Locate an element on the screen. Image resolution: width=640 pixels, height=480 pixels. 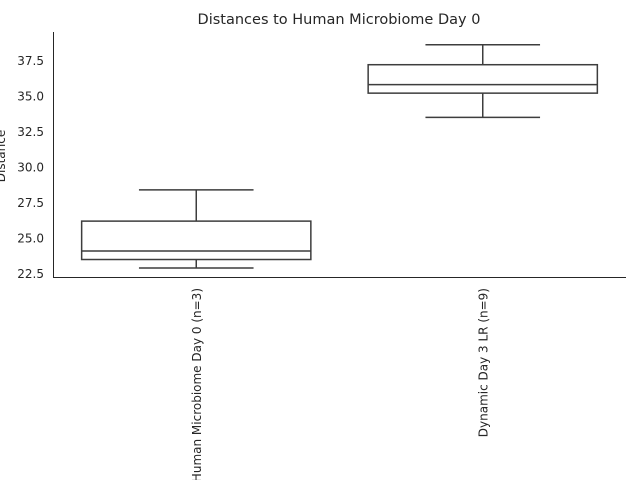
y-axis-ticks: 22.5 25.0 27.5 30.0 32.5 35.0 37.5 is located at coordinates (30, 167).